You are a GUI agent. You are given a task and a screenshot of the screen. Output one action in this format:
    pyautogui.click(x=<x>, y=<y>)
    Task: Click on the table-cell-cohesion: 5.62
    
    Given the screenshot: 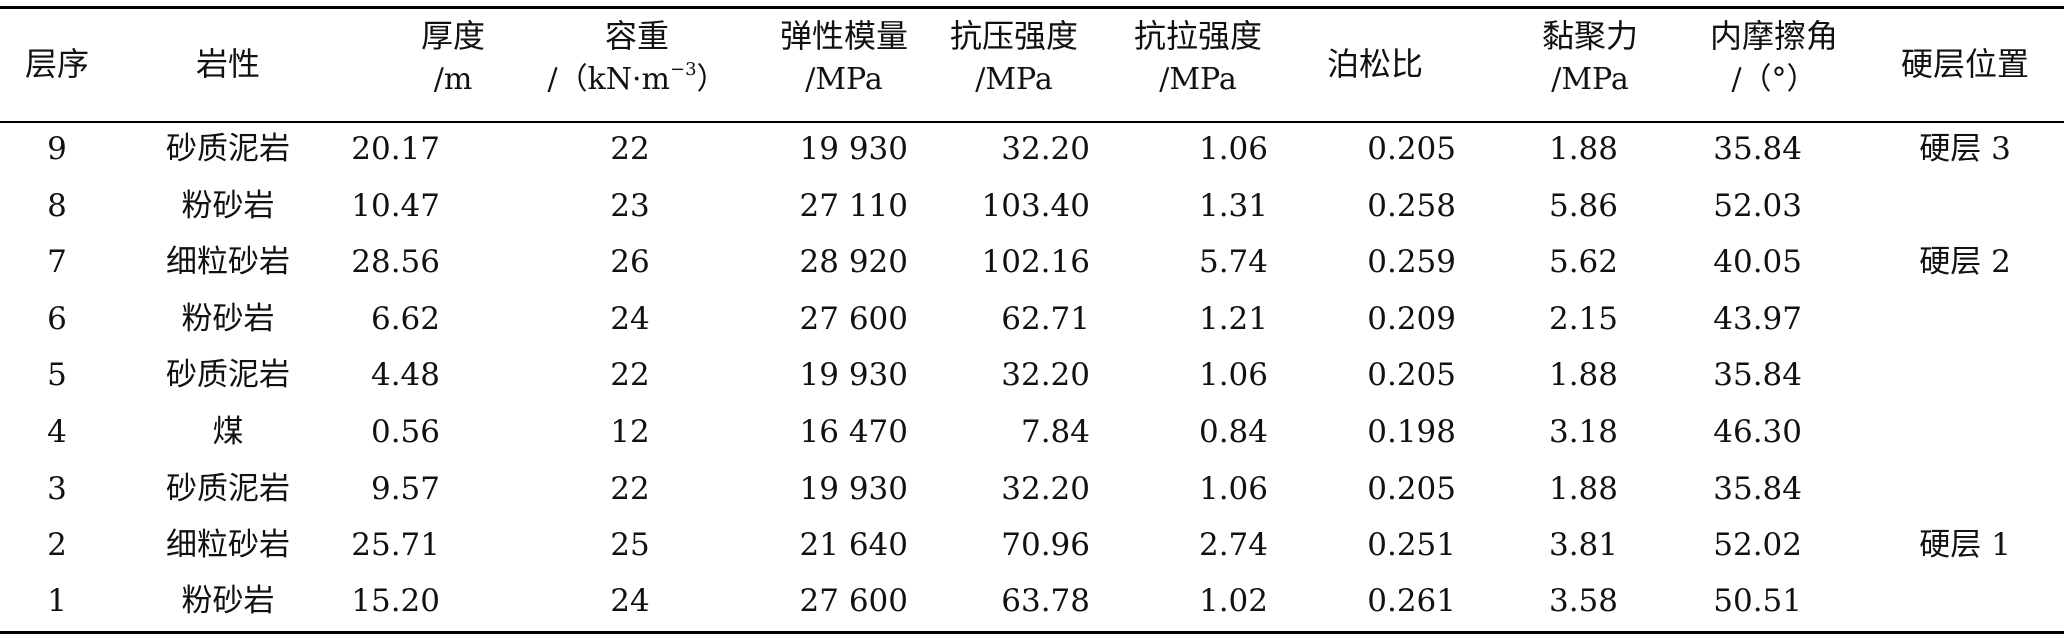 What is the action you would take?
    pyautogui.click(x=1583, y=262)
    